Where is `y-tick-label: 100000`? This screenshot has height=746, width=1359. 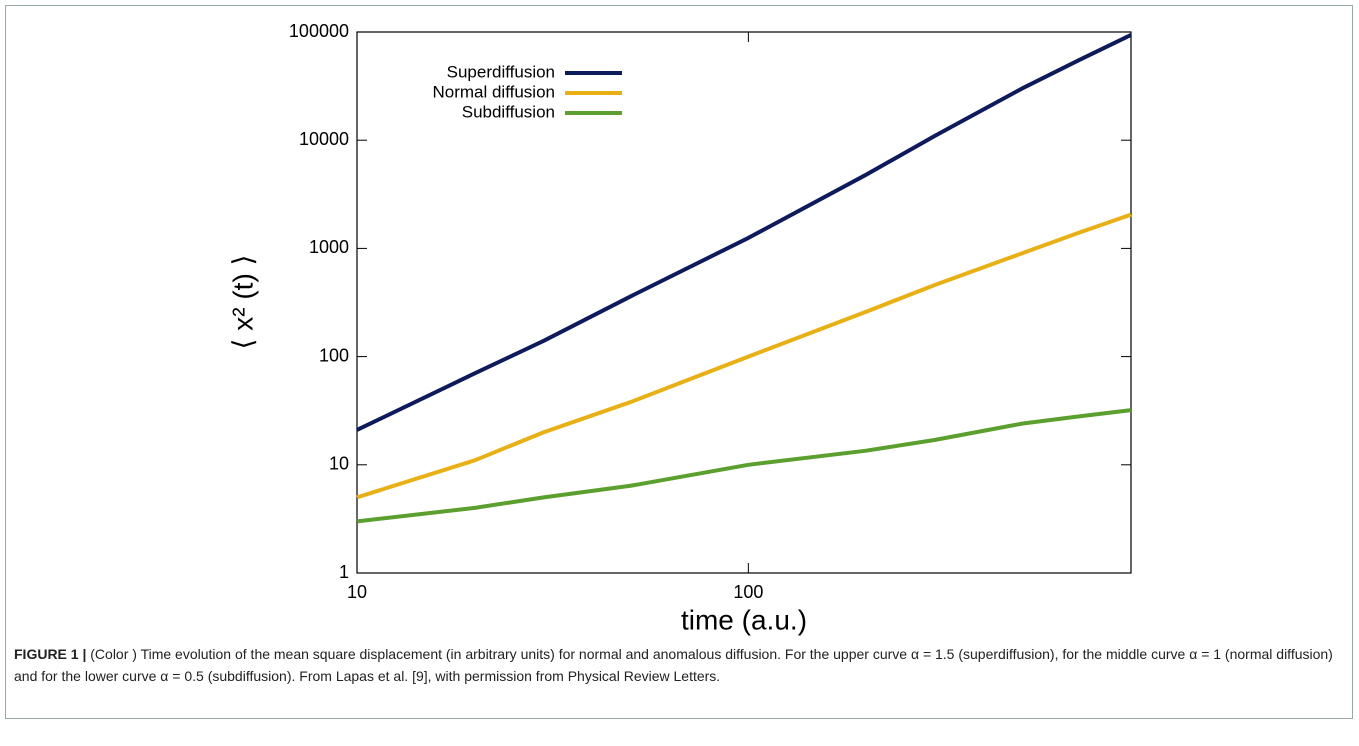 y-tick-label: 100000 is located at coordinates (319, 31).